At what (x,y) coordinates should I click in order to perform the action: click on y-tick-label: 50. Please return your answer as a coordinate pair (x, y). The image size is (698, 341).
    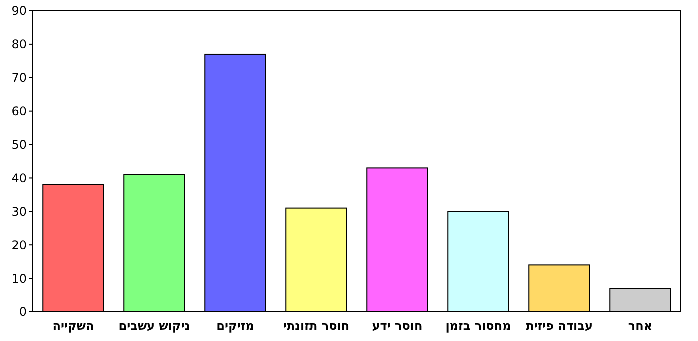
    Looking at the image, I should click on (19, 145).